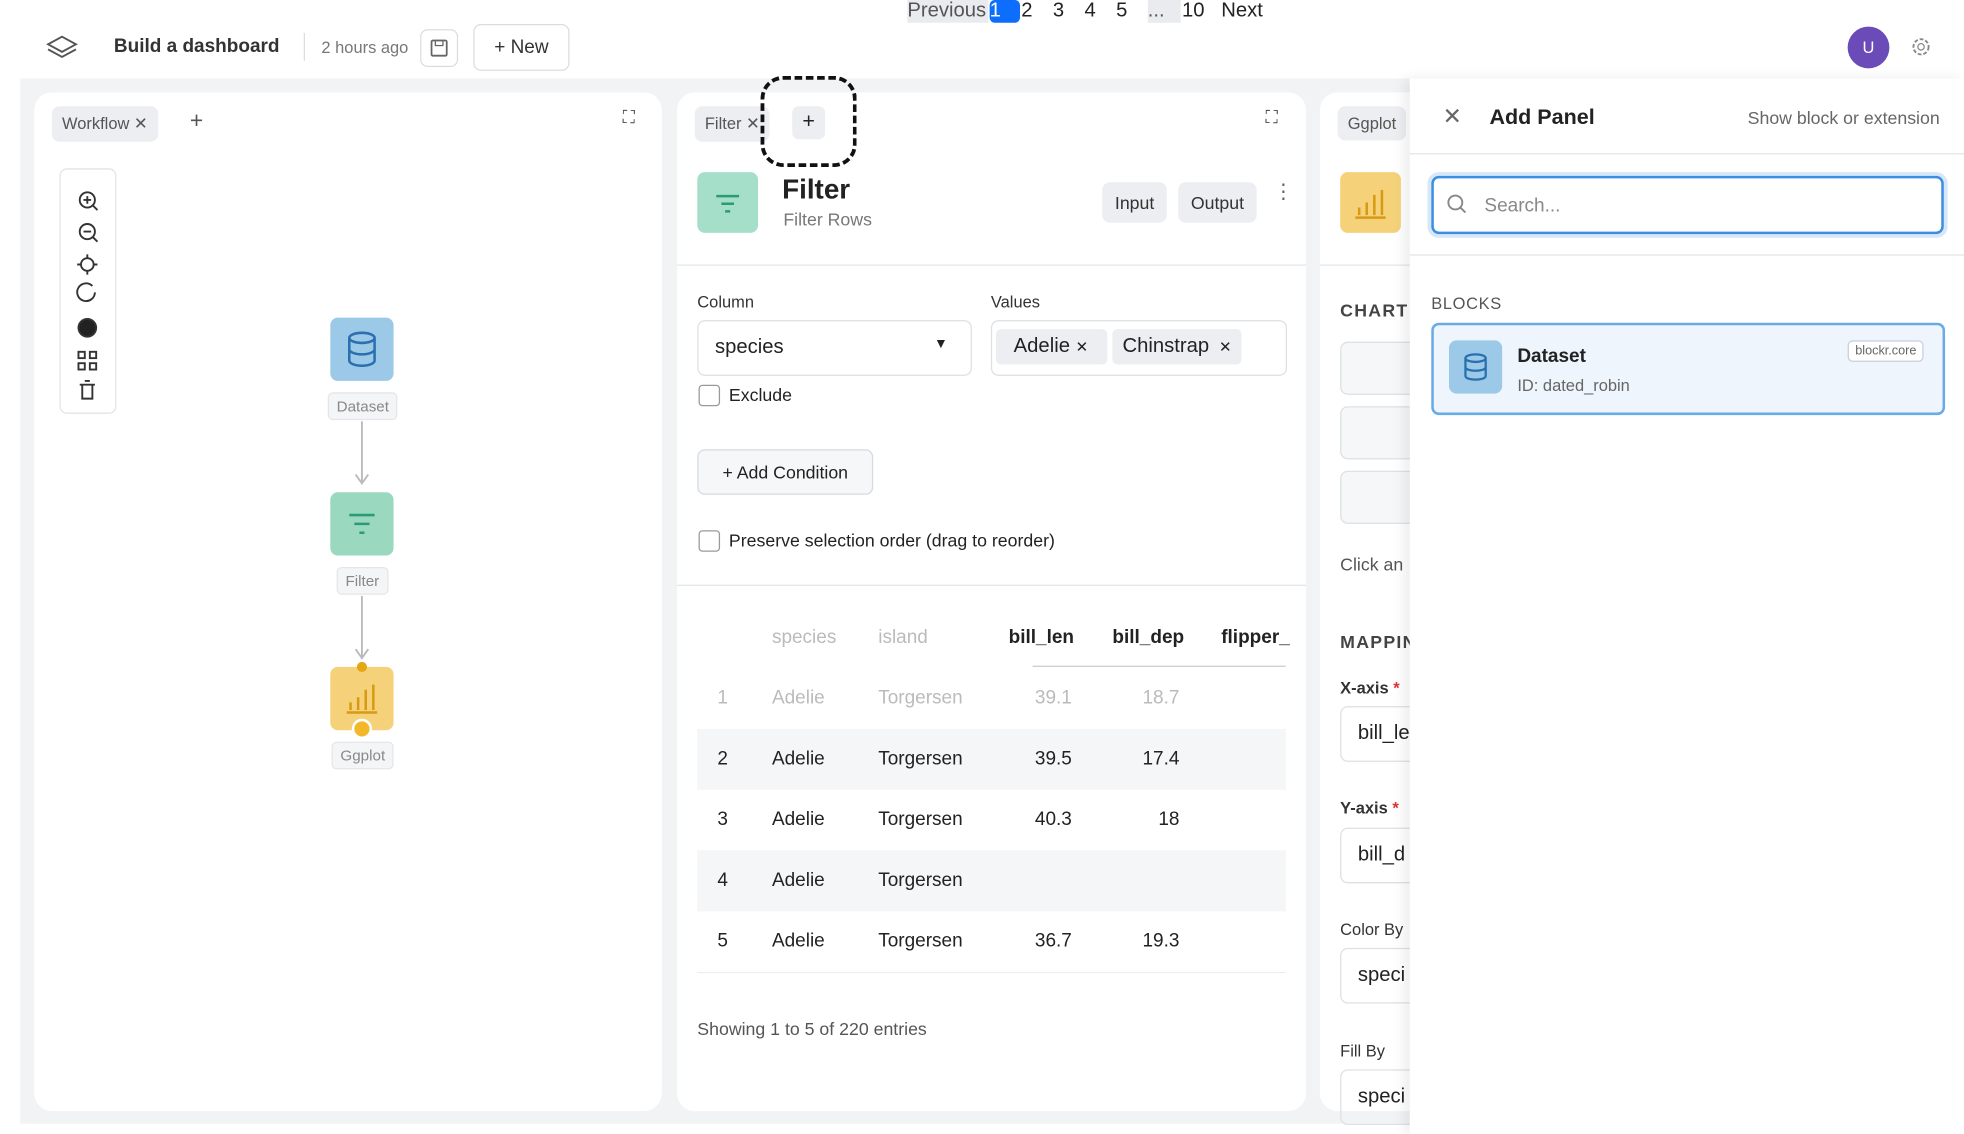 The width and height of the screenshot is (1964, 1134). Describe the element at coordinates (1457, 204) in the screenshot. I see `search-icon` at that location.